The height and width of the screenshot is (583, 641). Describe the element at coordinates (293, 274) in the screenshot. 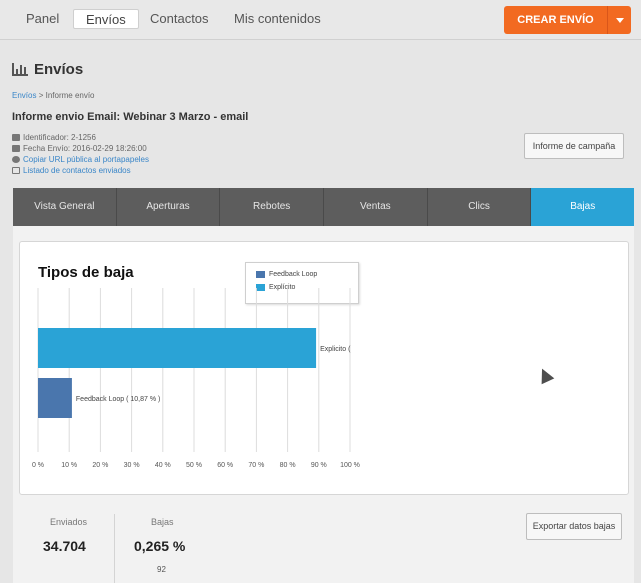

I see `legend-label-feedback: Feedback Loop` at that location.